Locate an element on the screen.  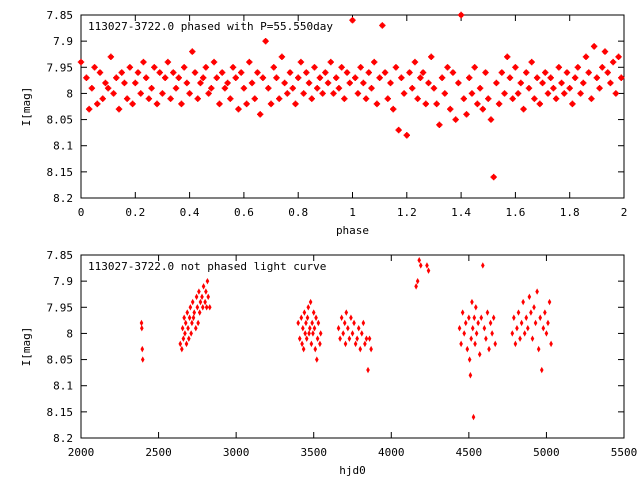
x-tick-label: 3000 is located at coordinates (236, 452).